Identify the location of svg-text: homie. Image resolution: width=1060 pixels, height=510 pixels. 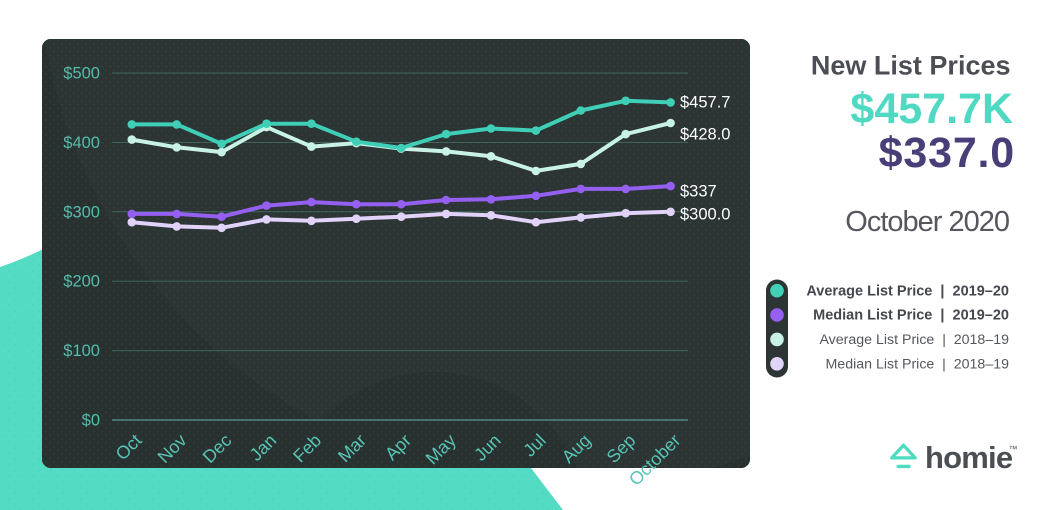
(969, 457).